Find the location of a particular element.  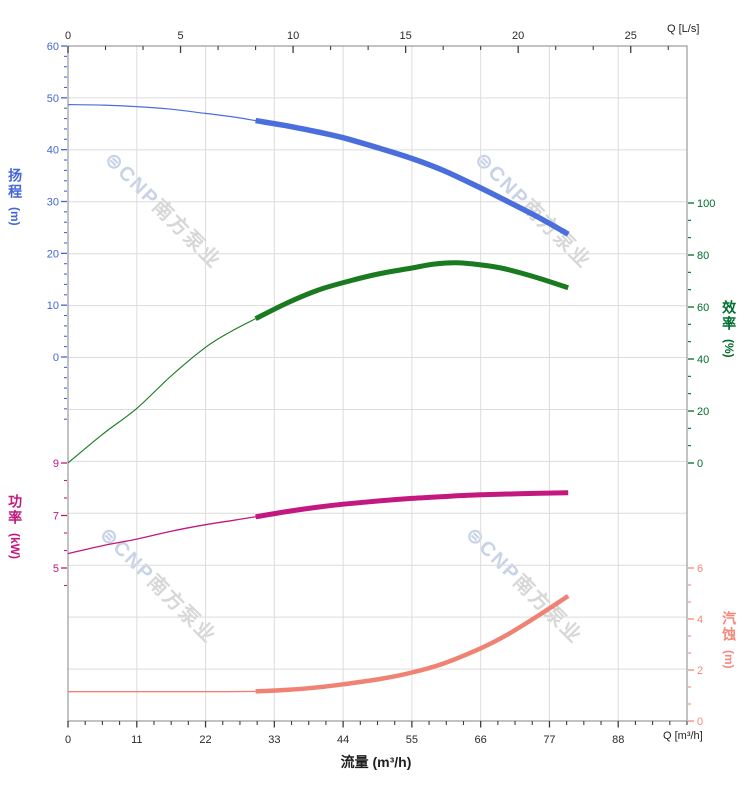

svg-text: 77 is located at coordinates (549, 740).